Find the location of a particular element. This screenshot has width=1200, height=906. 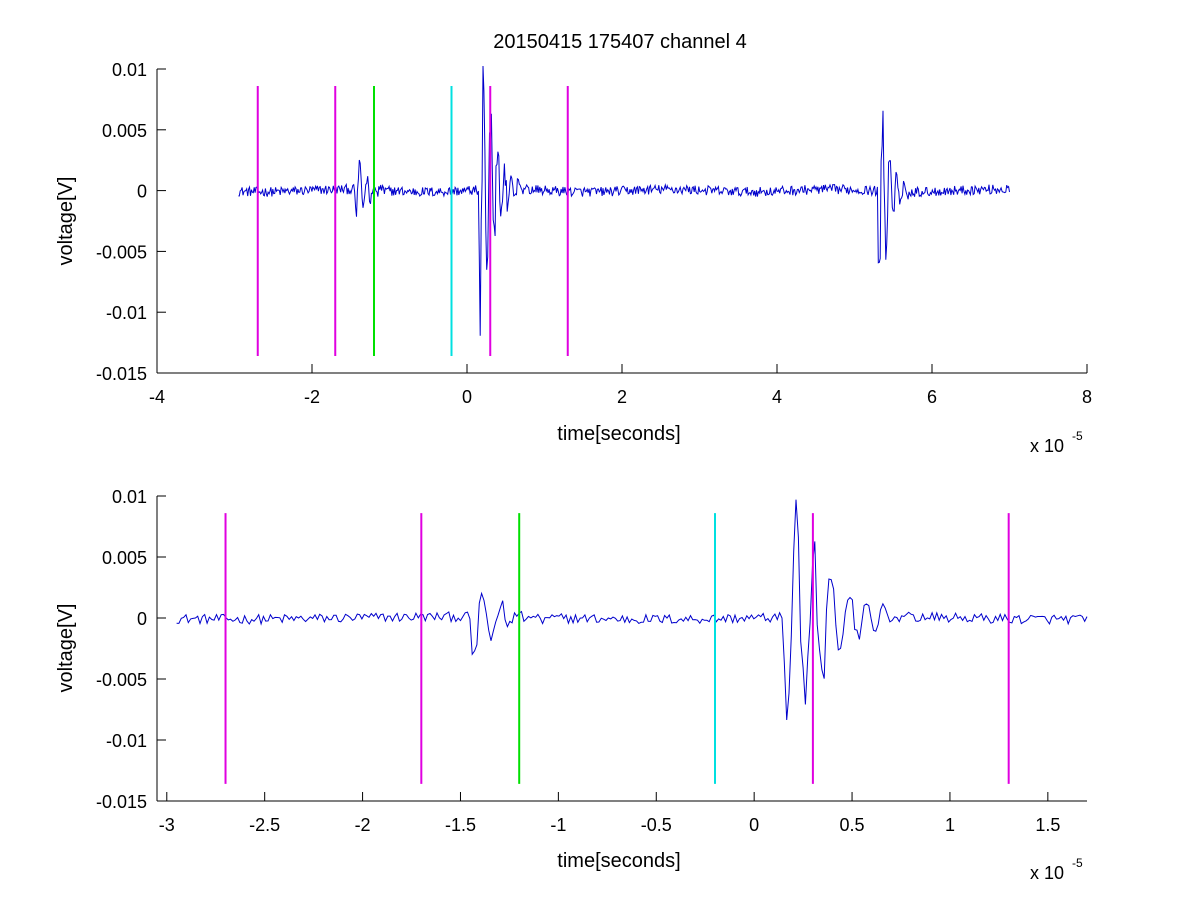

top-x-exponent-power: -5 is located at coordinates (1077, 436).